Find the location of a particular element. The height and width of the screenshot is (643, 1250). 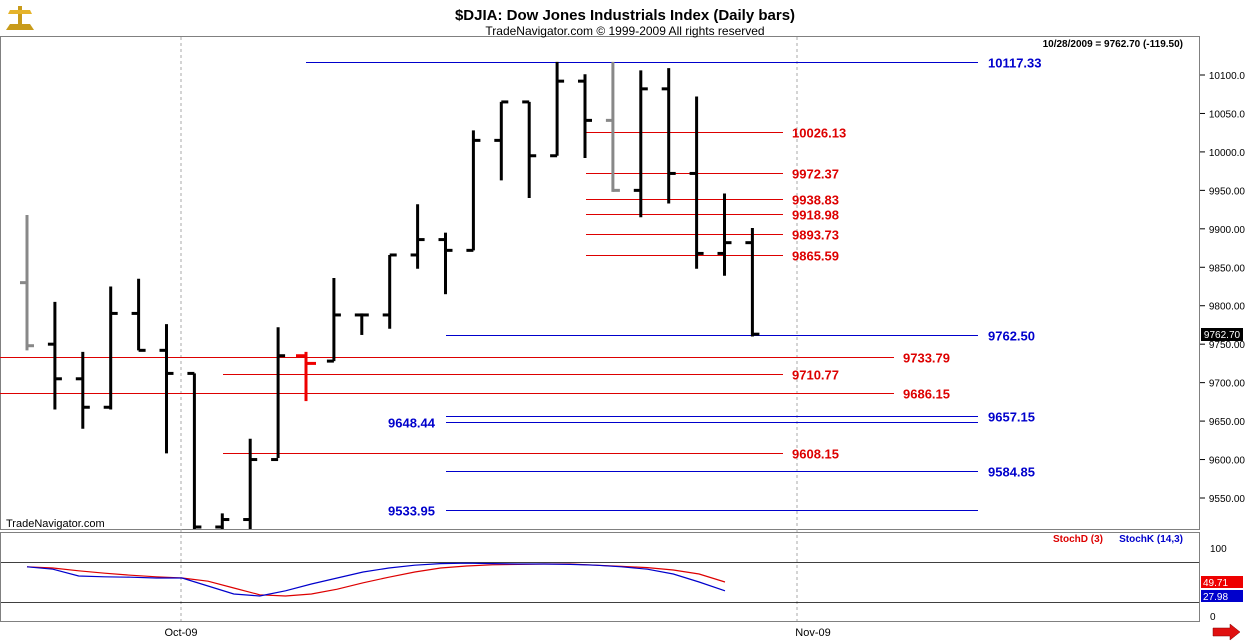

y-tick-label: 9650.00 is located at coordinates (1227, 422).